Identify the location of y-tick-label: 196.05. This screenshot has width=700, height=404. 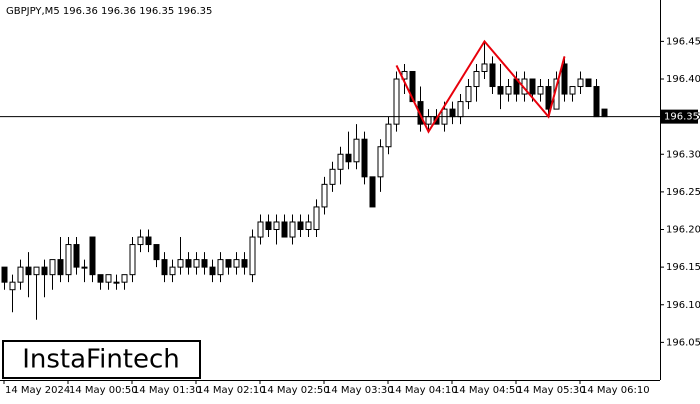
(683, 342).